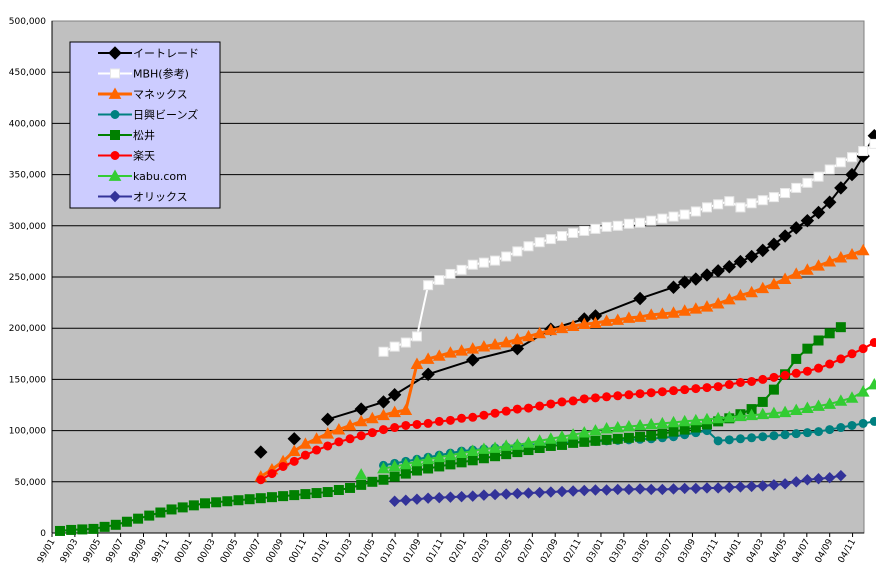  Describe the element at coordinates (126, 156) in the screenshot. I see `legend-item: 楽天` at that location.